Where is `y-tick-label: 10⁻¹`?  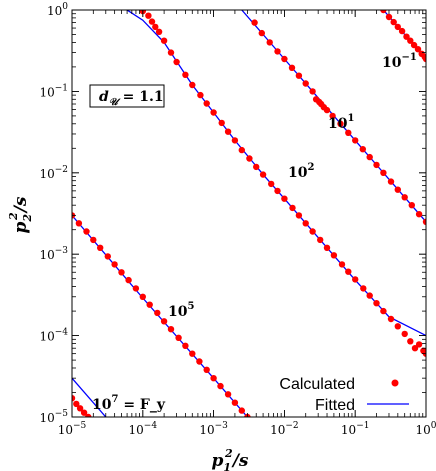
y-tick-label: 10⁻¹ is located at coordinates (53, 91).